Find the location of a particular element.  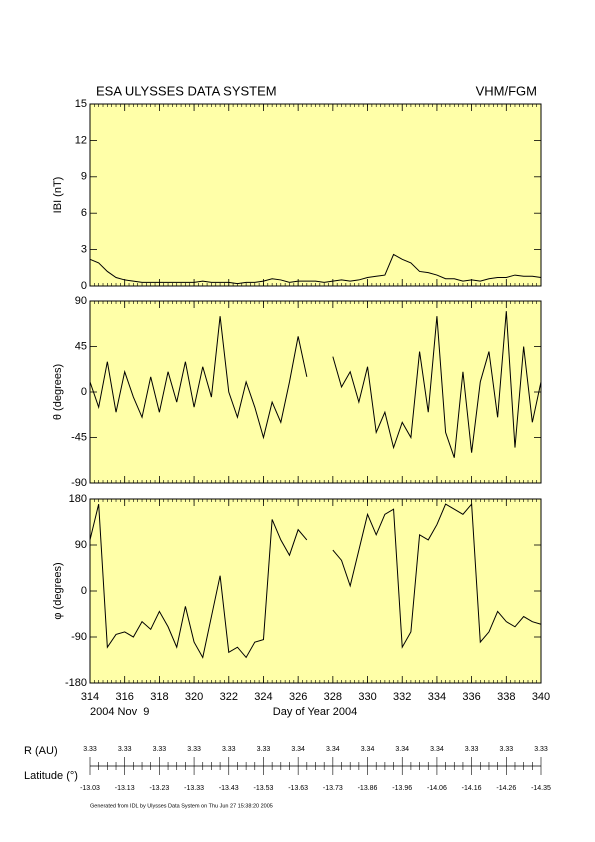

latitude-value: -13.53 is located at coordinates (264, 788).